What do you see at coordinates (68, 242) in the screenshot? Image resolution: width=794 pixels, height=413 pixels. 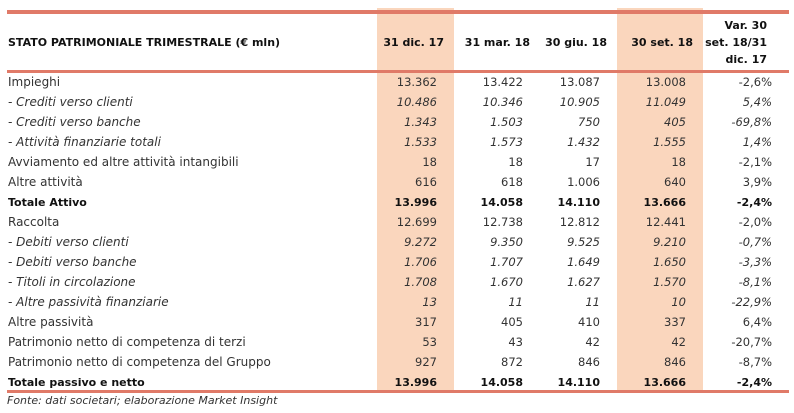 I see `row-label: - Debiti verso clienti` at bounding box center [68, 242].